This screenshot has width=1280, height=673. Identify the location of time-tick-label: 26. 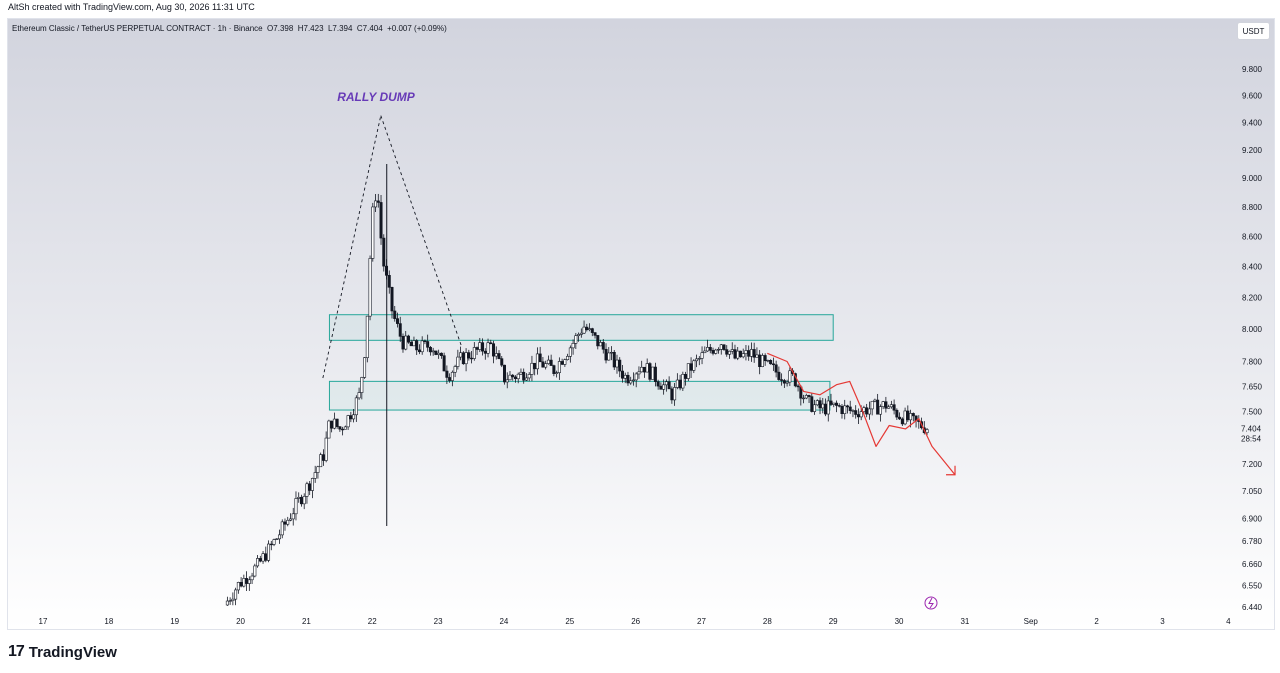
(635, 621).